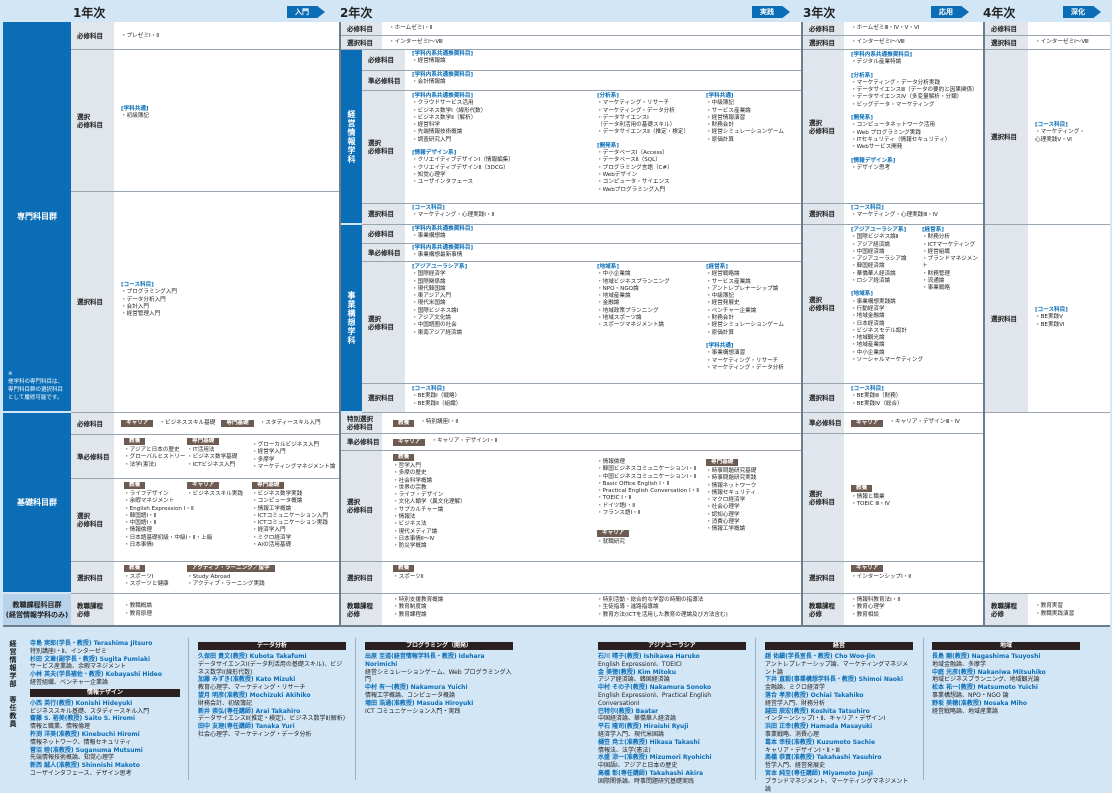  I want to click on group-note: ※ 他学科の専門科目は、 専門科目群の選択科目 として履修可能です。, so click(36, 386).